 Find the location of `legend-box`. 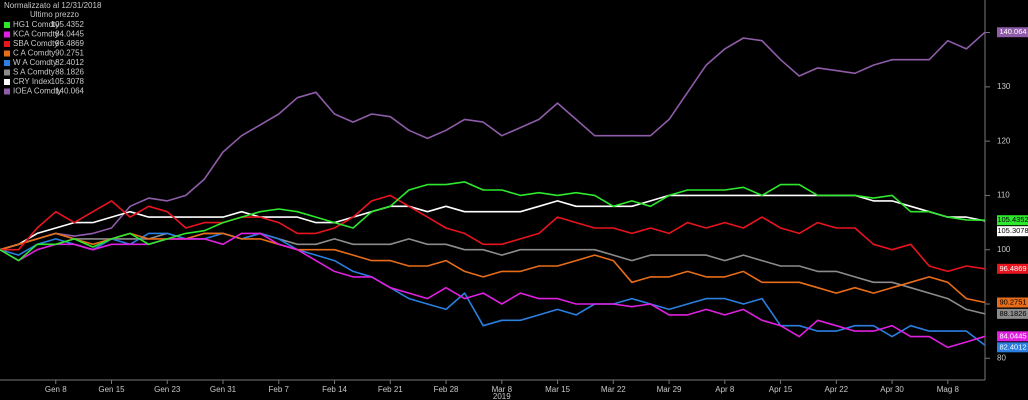

legend-box is located at coordinates (43, 47).